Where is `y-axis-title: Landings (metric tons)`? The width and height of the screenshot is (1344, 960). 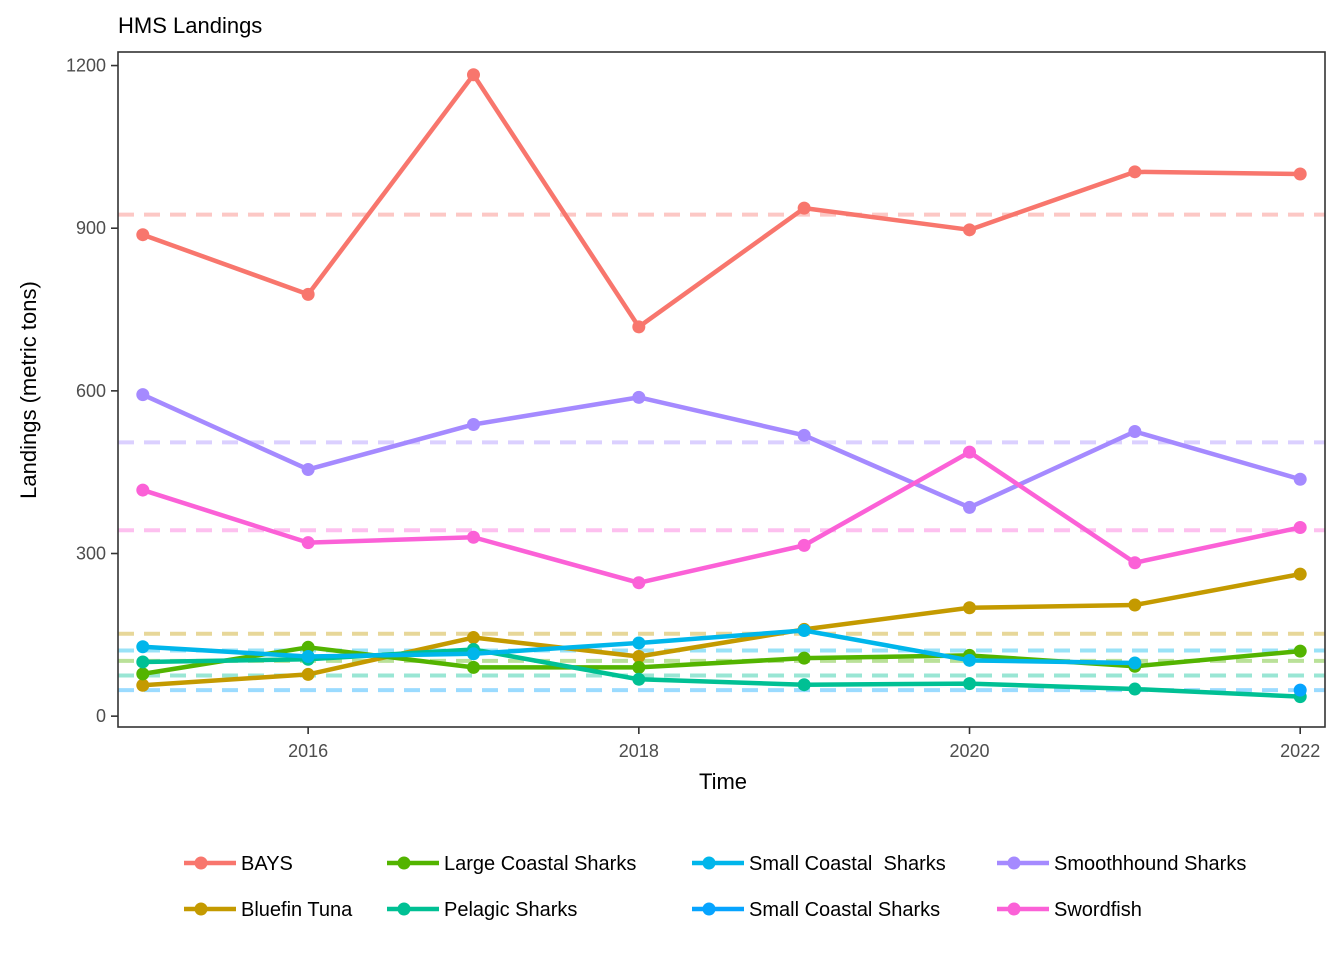 y-axis-title: Landings (metric tons) is located at coordinates (28, 390).